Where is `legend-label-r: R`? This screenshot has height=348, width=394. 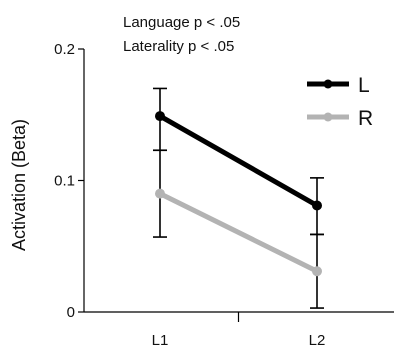
legend-label-r: R is located at coordinates (365, 118).